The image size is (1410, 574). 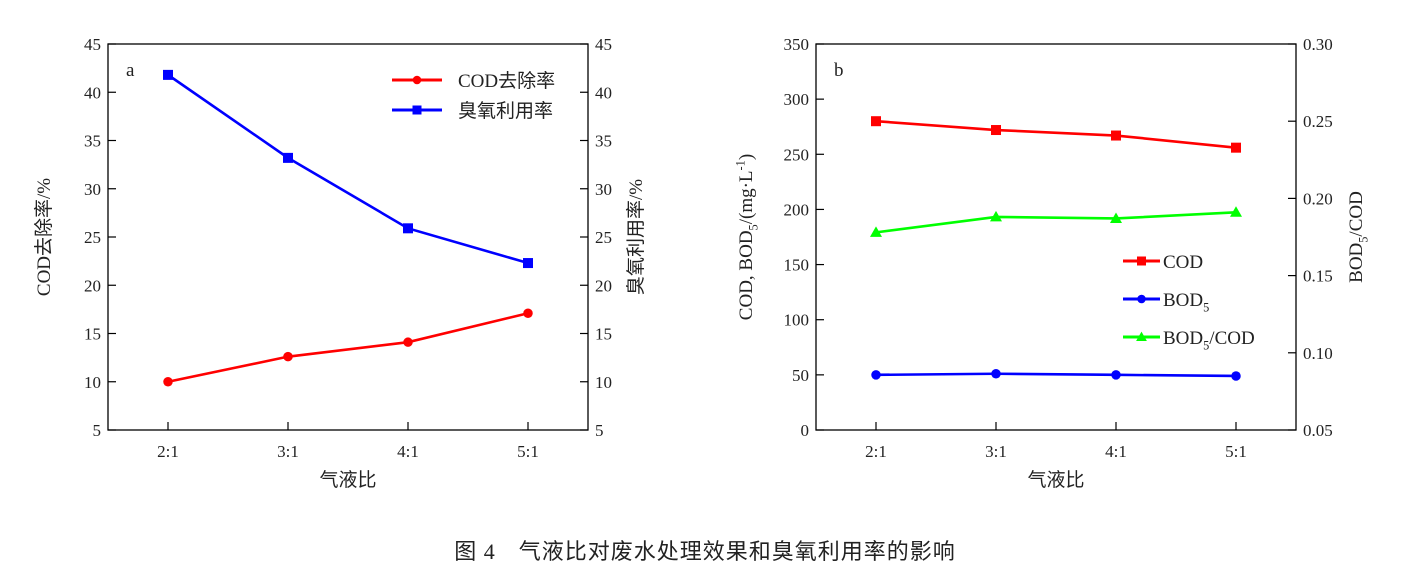 I want to click on y-tick-label: 0, so click(x=805, y=430).